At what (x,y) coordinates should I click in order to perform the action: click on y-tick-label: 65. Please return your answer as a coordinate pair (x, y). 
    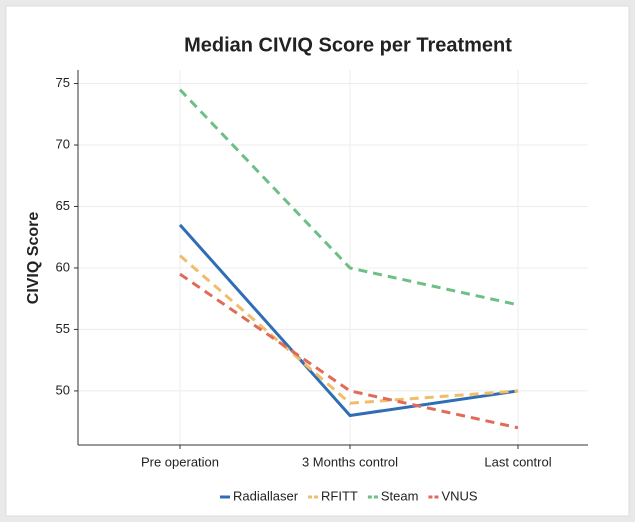
    Looking at the image, I should click on (63, 205).